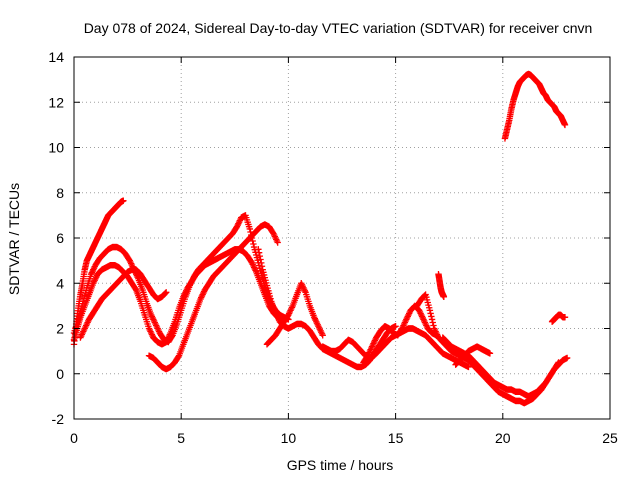 The height and width of the screenshot is (480, 640). I want to click on y-tick-label: -2, so click(58, 419).